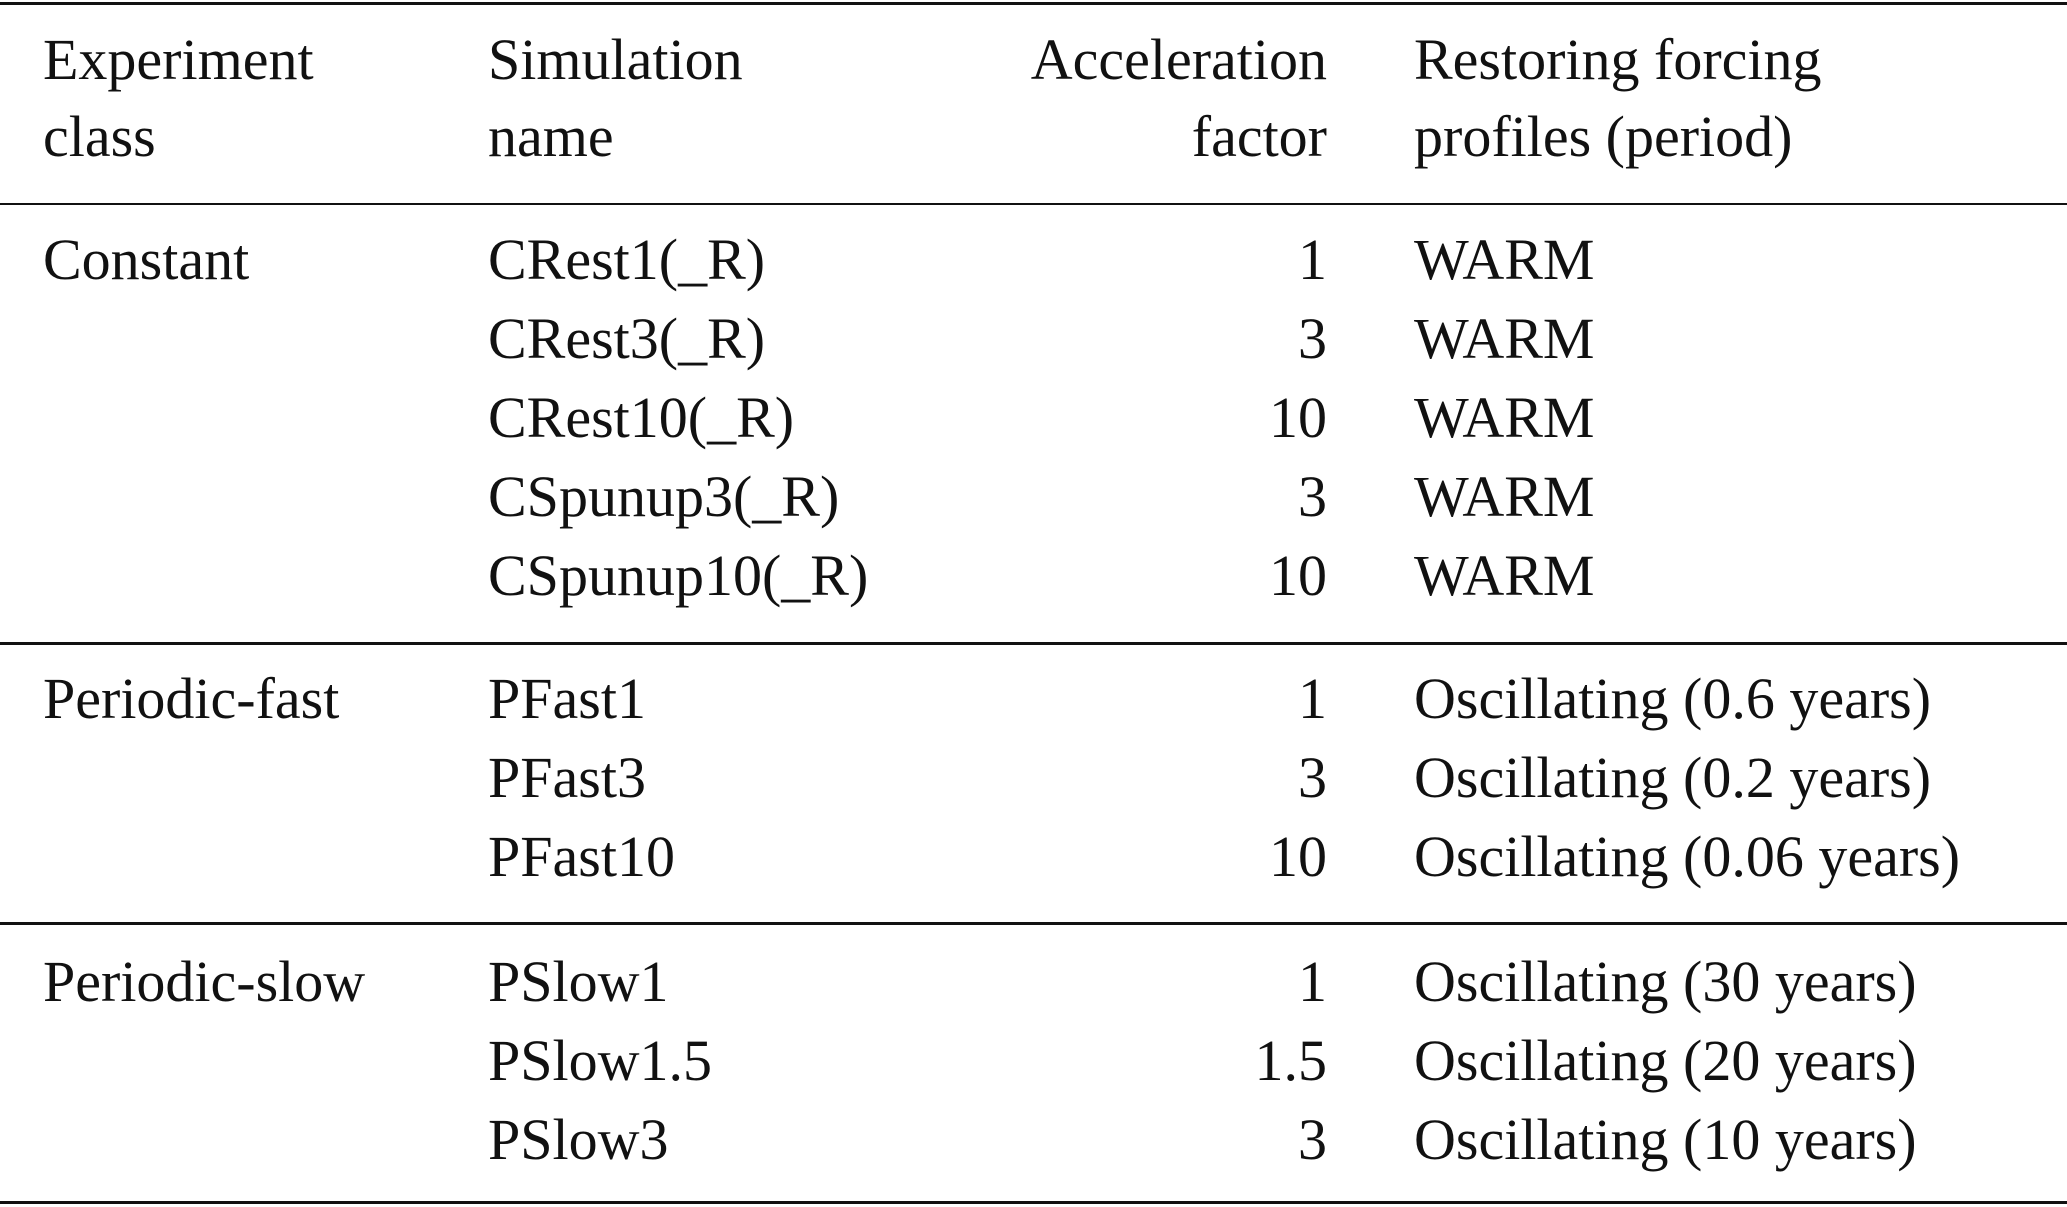  I want to click on table-row: CRest3(_R) 3 WARM, so click(1033, 338).